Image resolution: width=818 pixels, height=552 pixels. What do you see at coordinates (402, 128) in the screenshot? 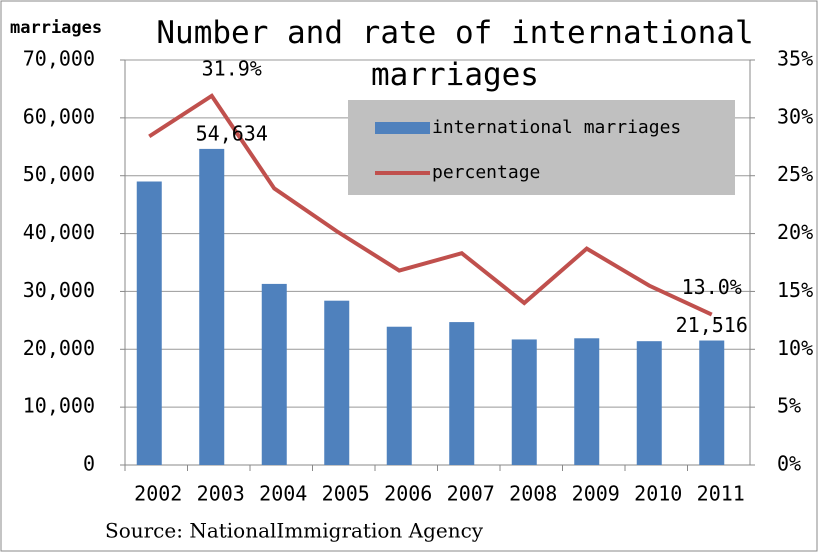
I see `legend-swatch` at bounding box center [402, 128].